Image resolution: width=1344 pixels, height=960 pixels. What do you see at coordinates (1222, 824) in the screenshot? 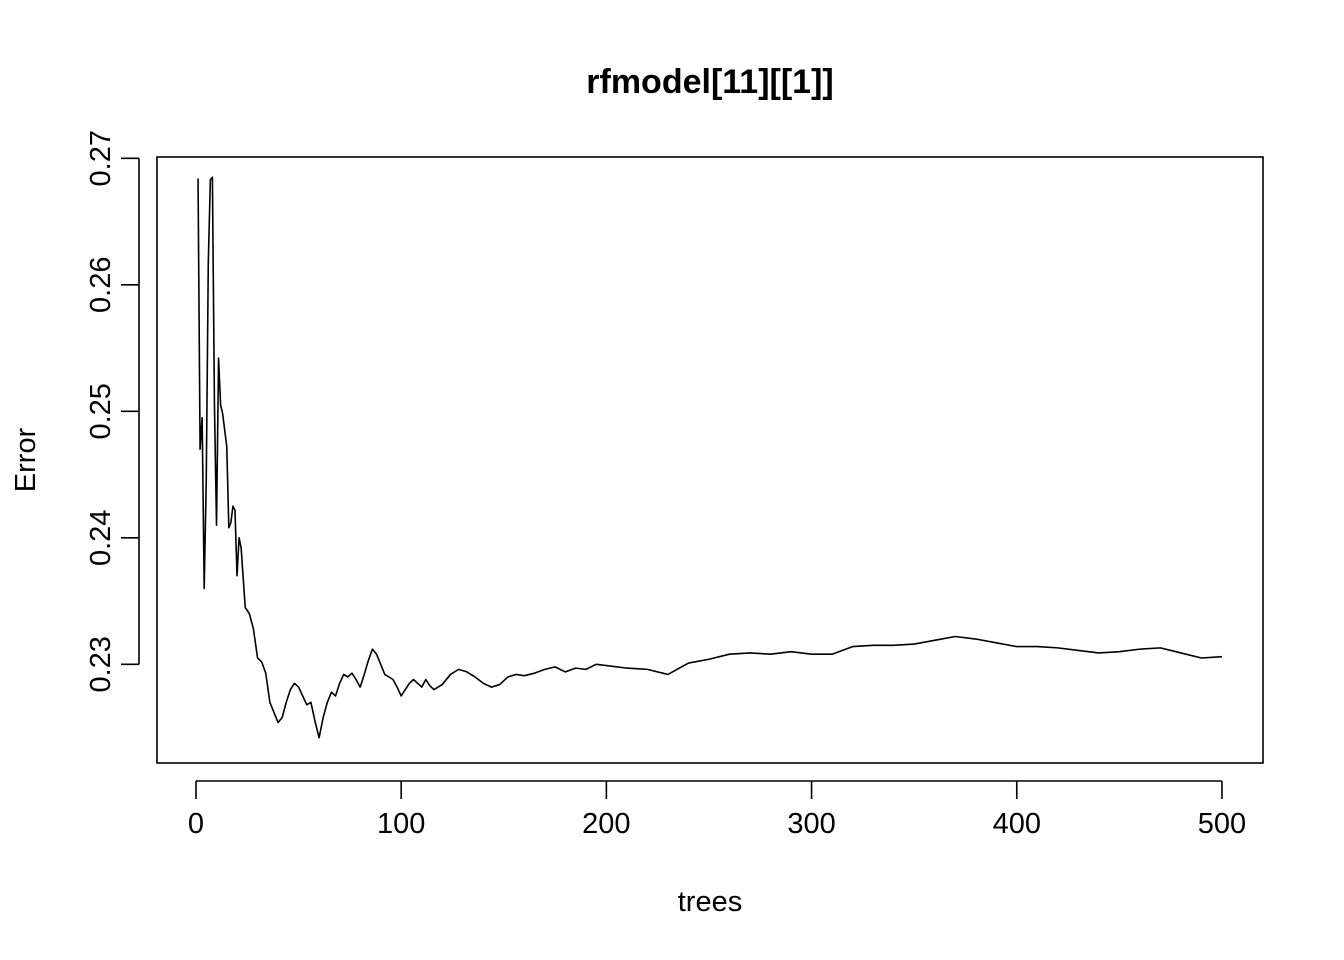
I see `x-tick-label: 500` at bounding box center [1222, 824].